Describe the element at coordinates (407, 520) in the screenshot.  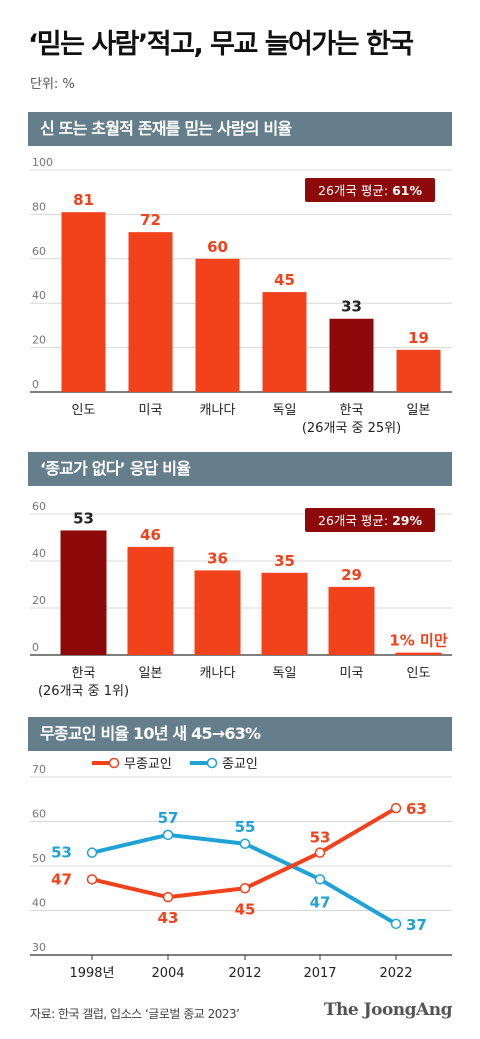
I see `average-badge-value: 29%` at that location.